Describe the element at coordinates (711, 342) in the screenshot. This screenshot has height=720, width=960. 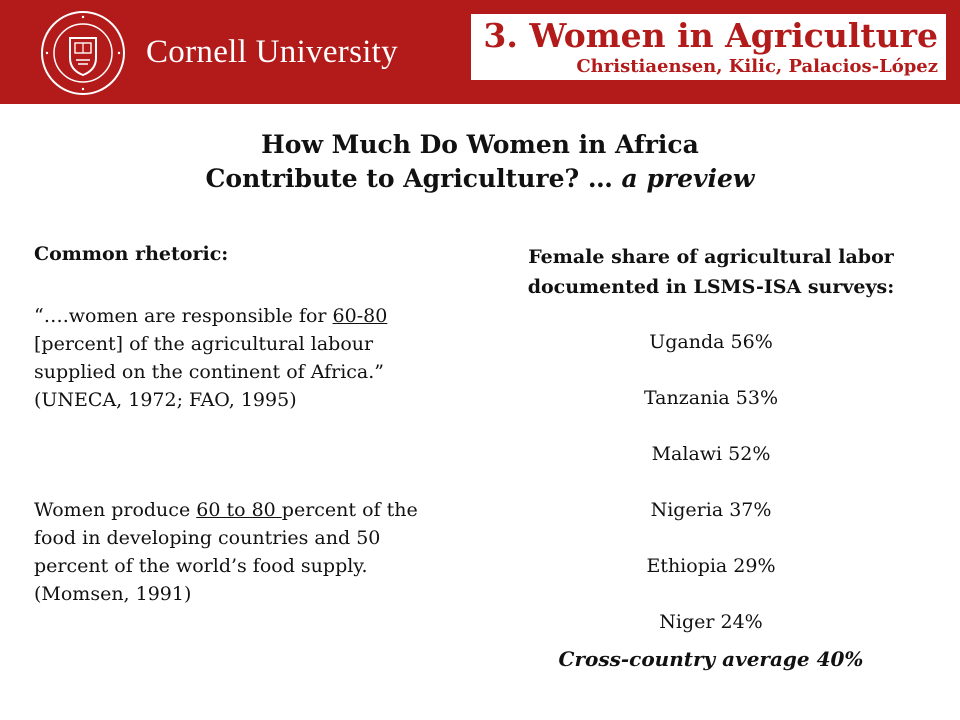
I see `list-item: Uganda 56%` at that location.